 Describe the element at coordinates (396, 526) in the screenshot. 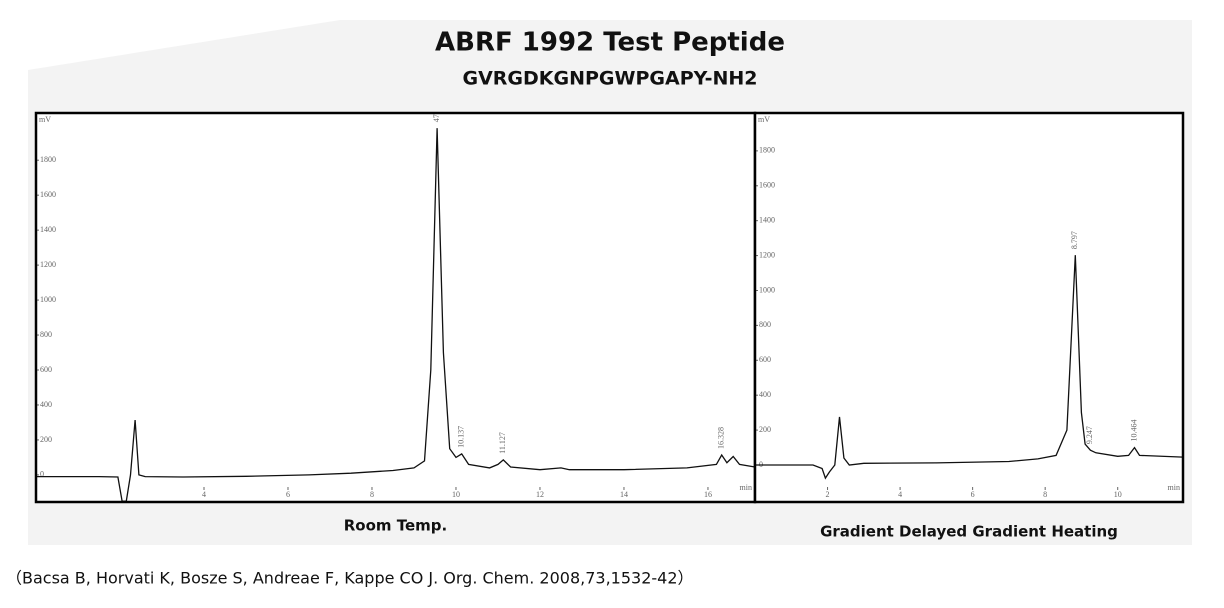

I see `chart-caption: Room Temp.` at that location.